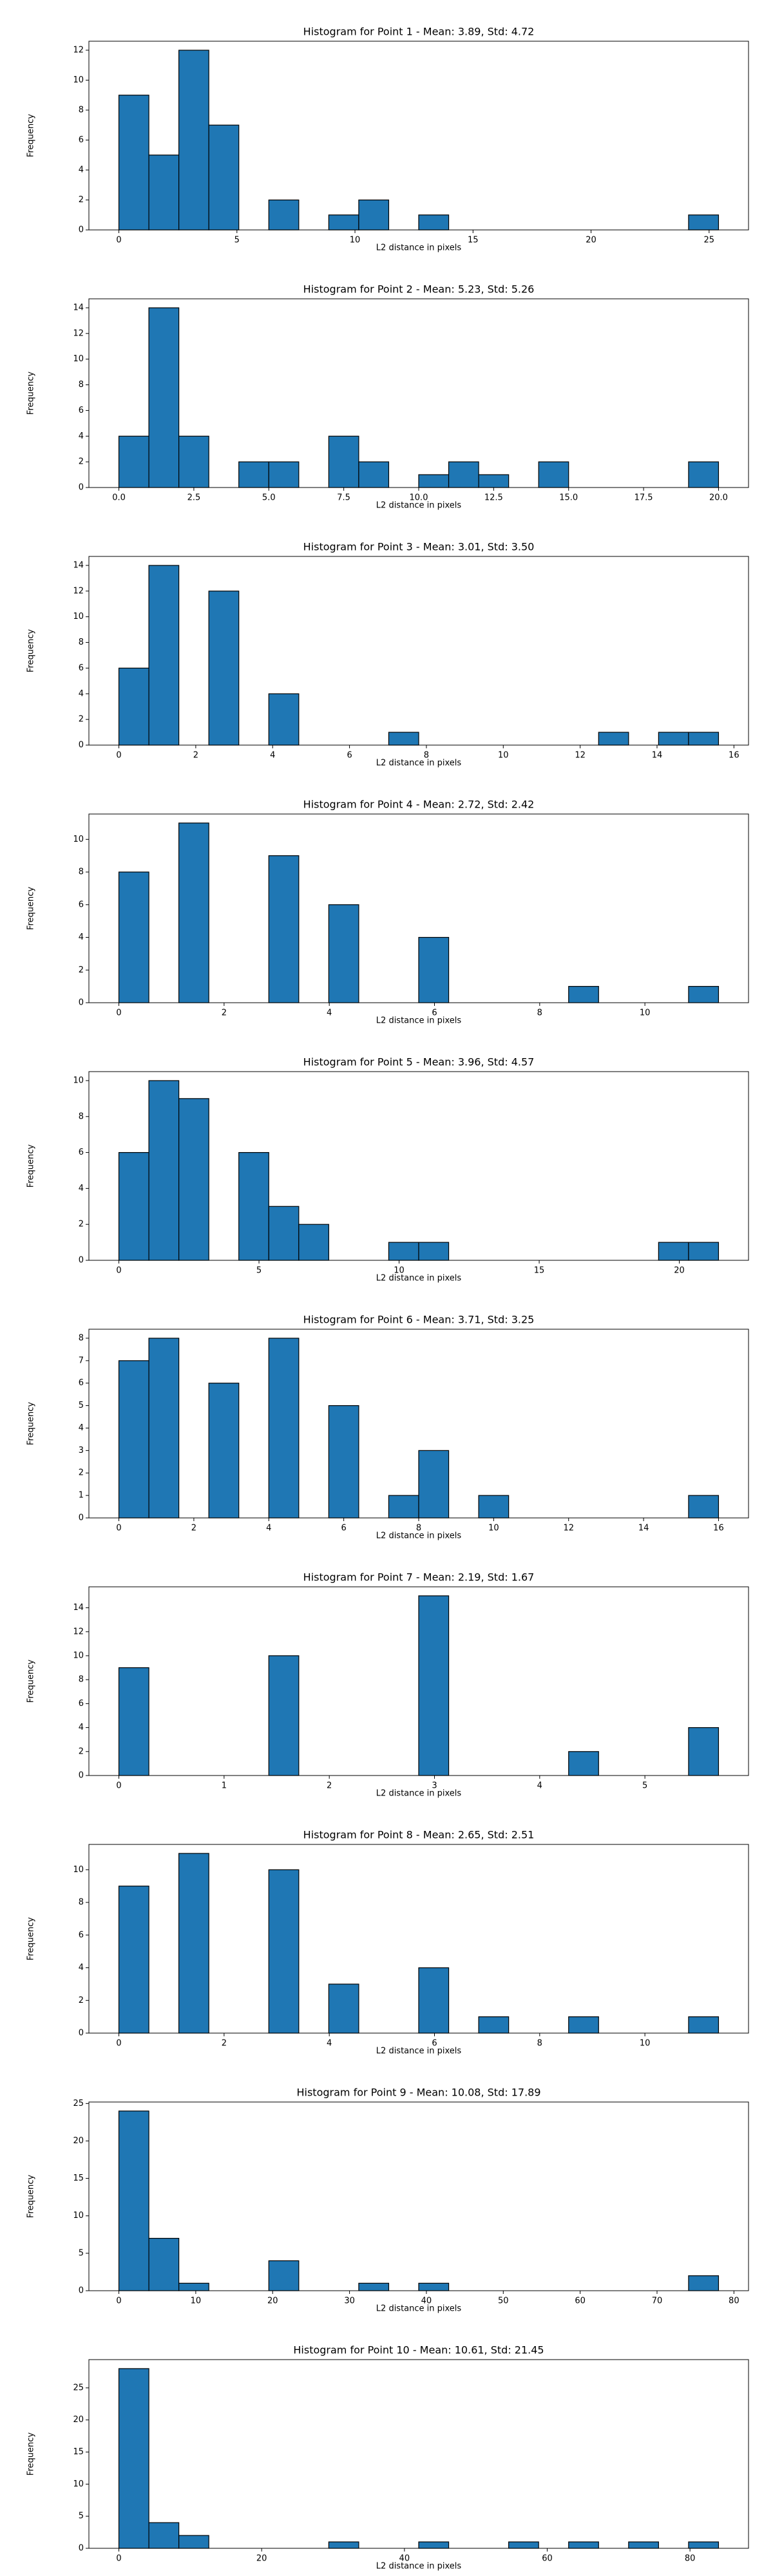 Image resolution: width=773 pixels, height=2576 pixels. What do you see at coordinates (261, 2559) in the screenshot?
I see `x-tick-label: 20` at bounding box center [261, 2559].